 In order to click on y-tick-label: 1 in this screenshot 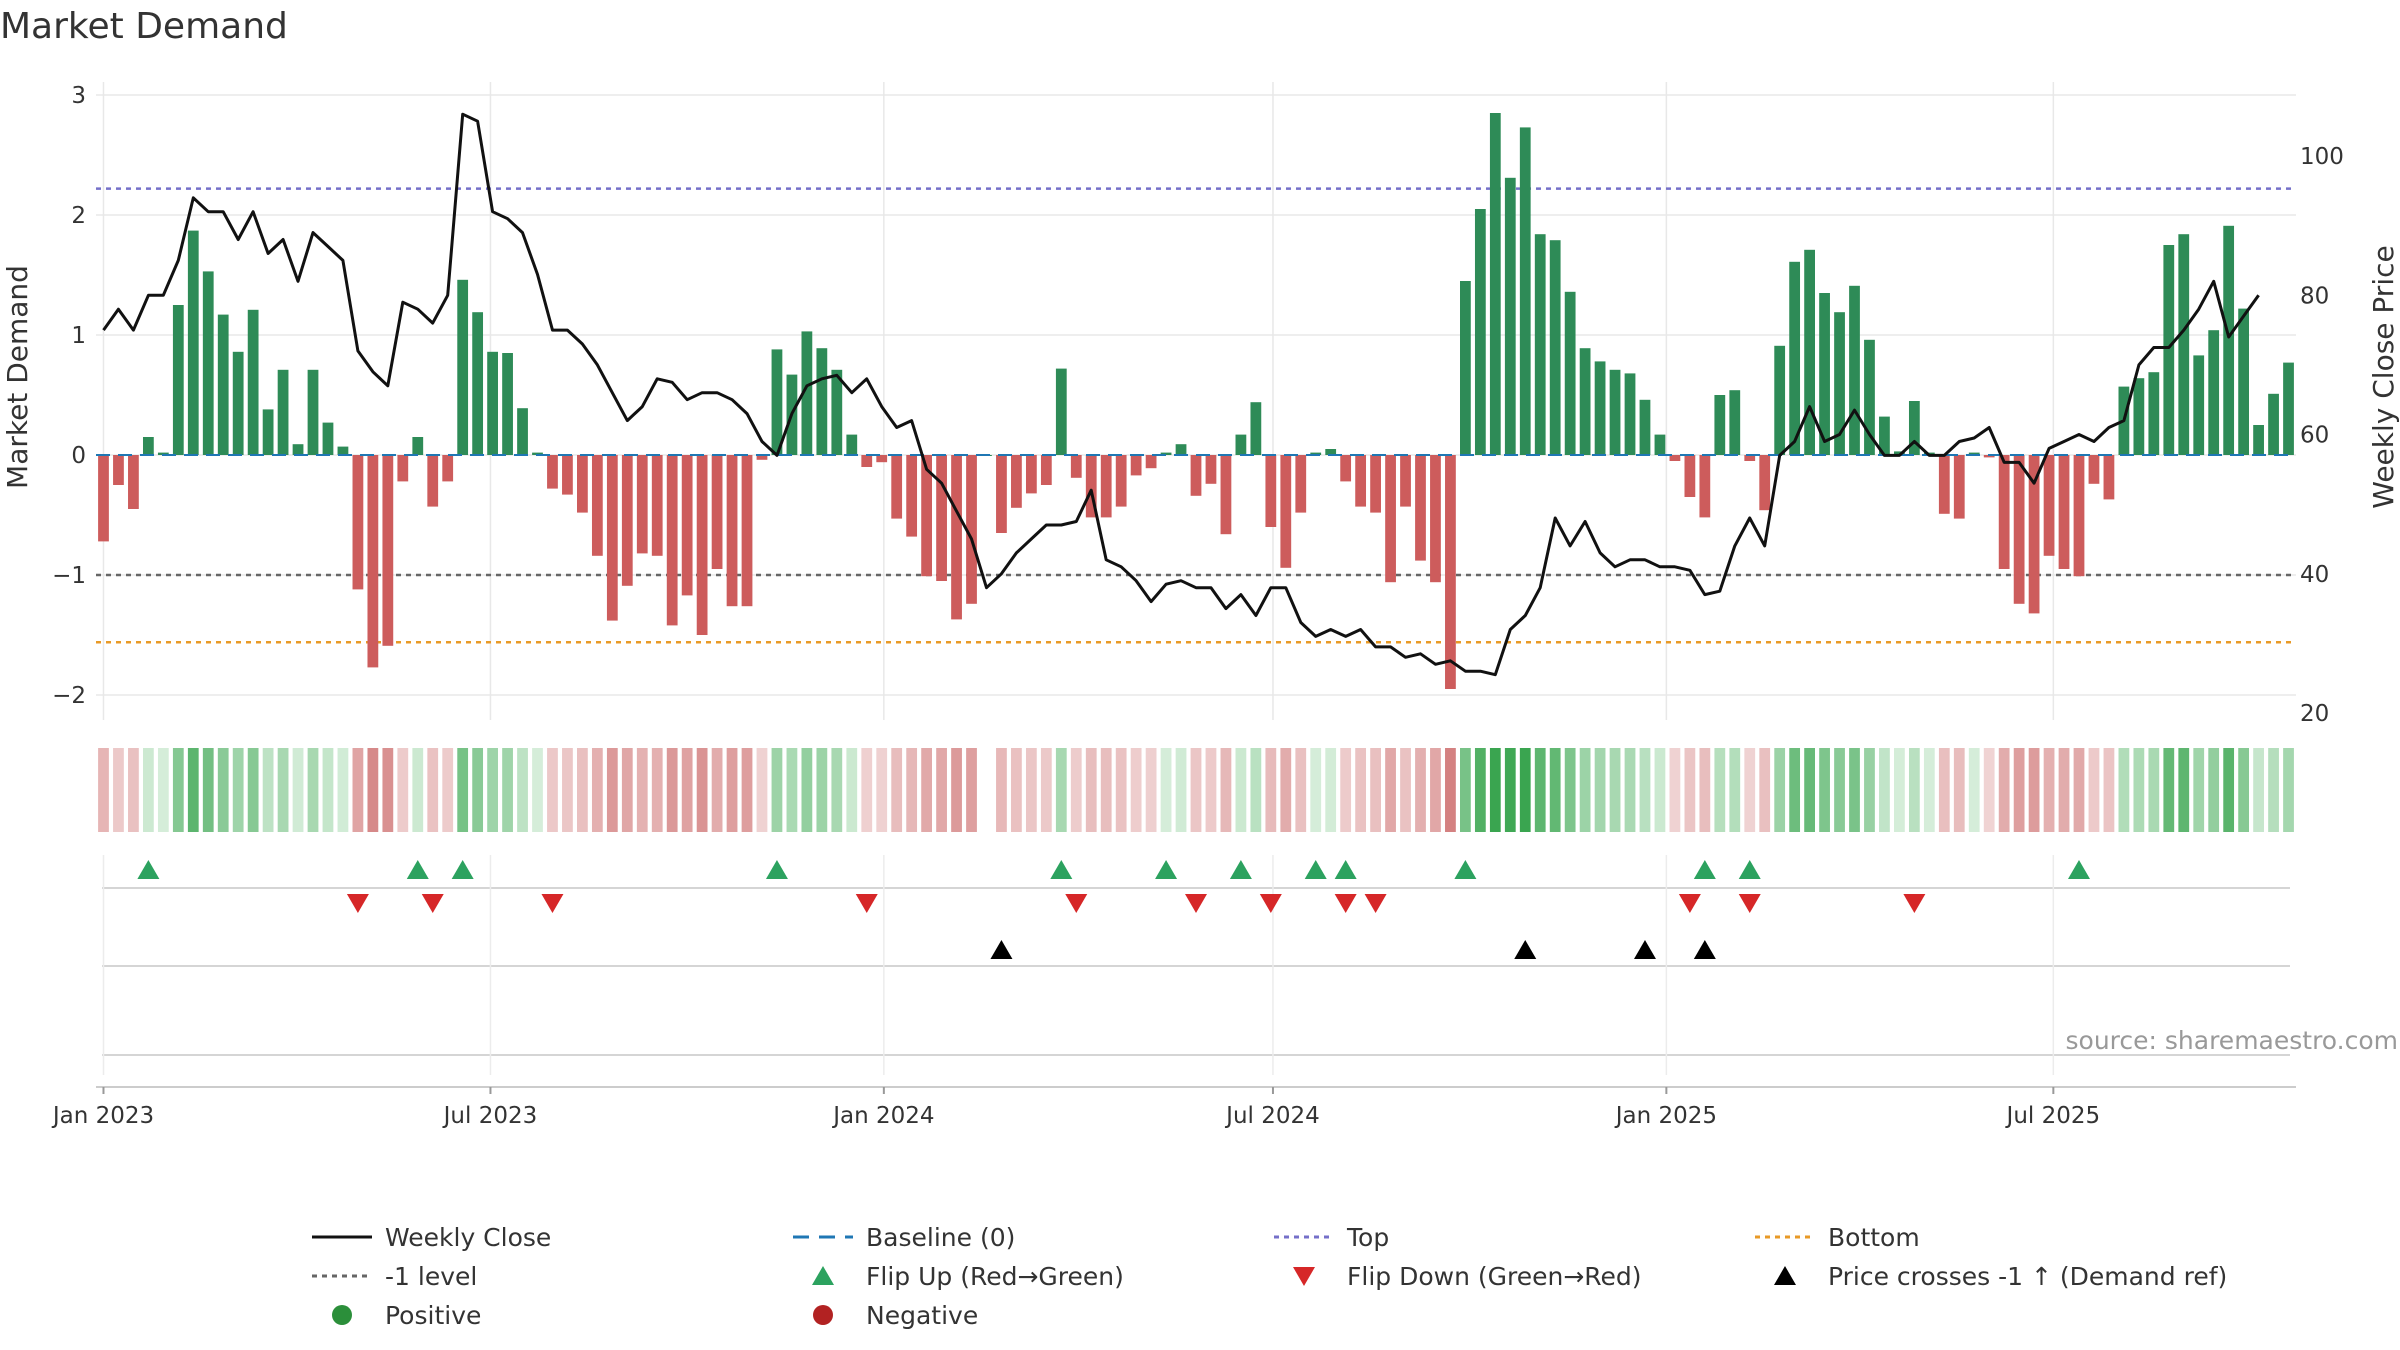, I will do `click(78, 336)`.